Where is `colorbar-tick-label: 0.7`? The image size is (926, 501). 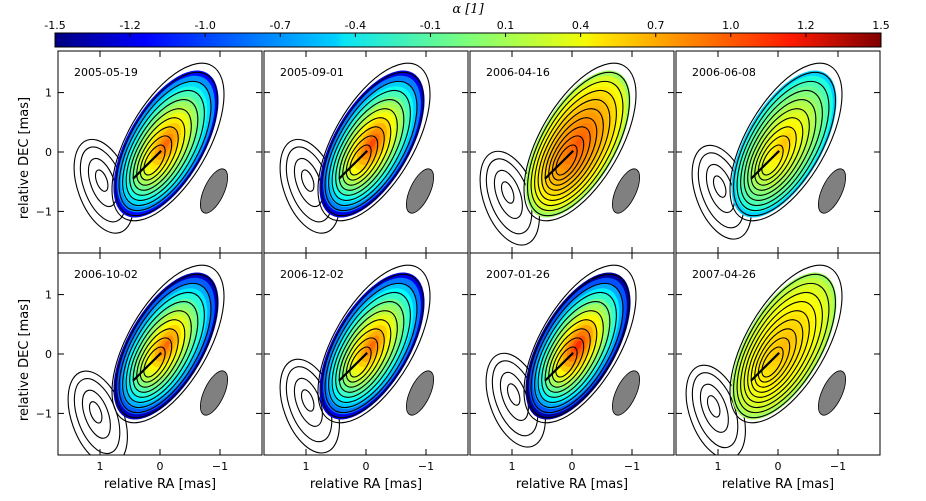
colorbar-tick-label: 0.7 is located at coordinates (656, 25).